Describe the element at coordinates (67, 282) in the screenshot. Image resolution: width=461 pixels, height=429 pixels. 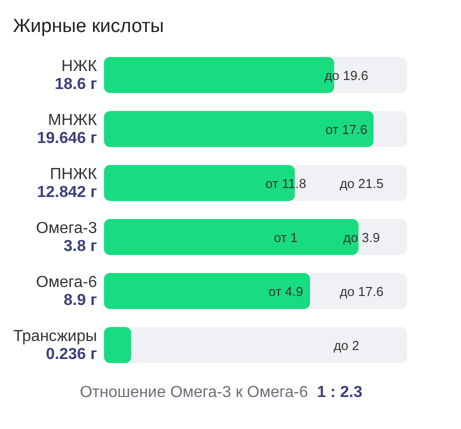
I see `y-tick-label: Омега-6` at that location.